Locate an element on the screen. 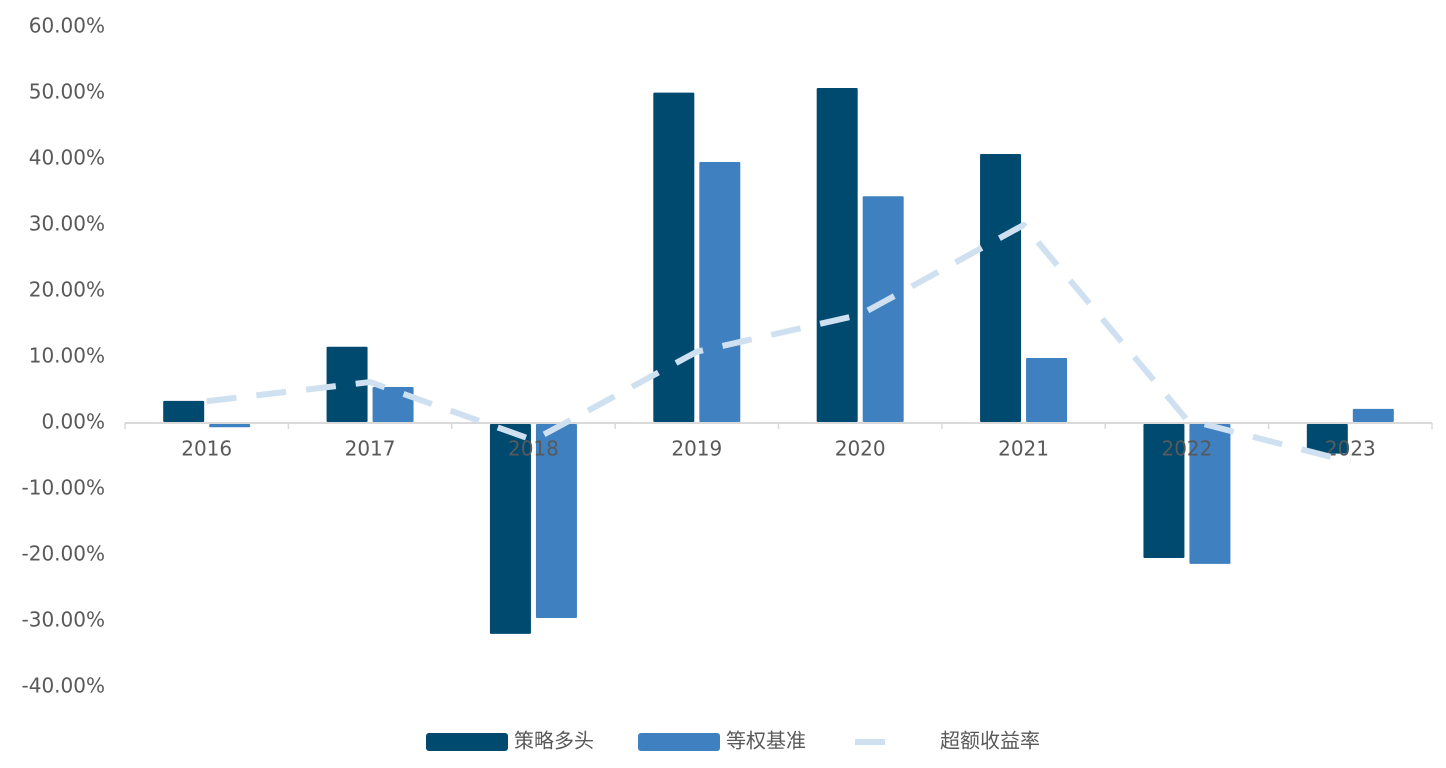  y-tick-label: 20.00% is located at coordinates (67, 290).